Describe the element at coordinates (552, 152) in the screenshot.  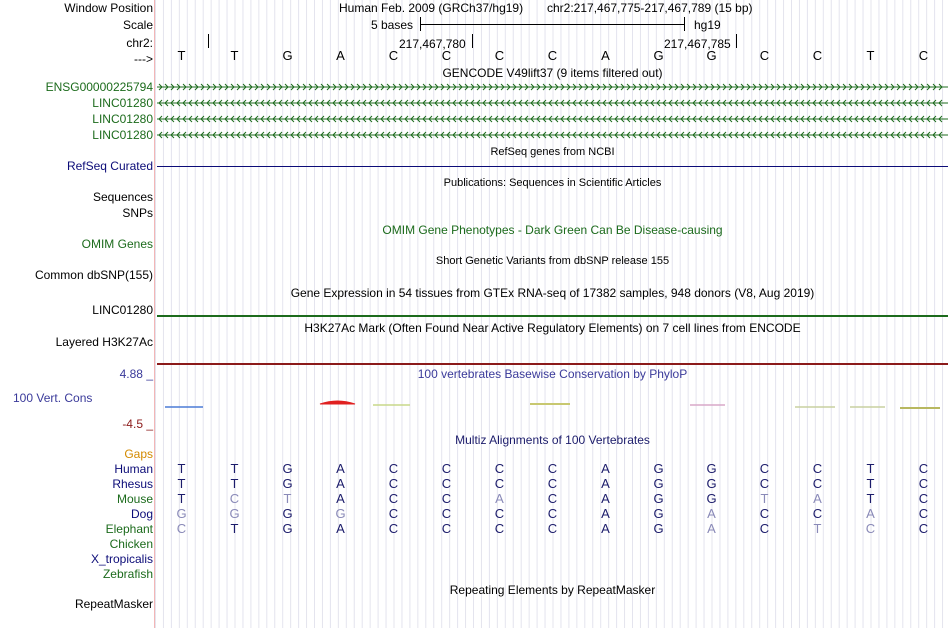
I see `refseq-track-title: RefSeq genes from NCBI` at that location.